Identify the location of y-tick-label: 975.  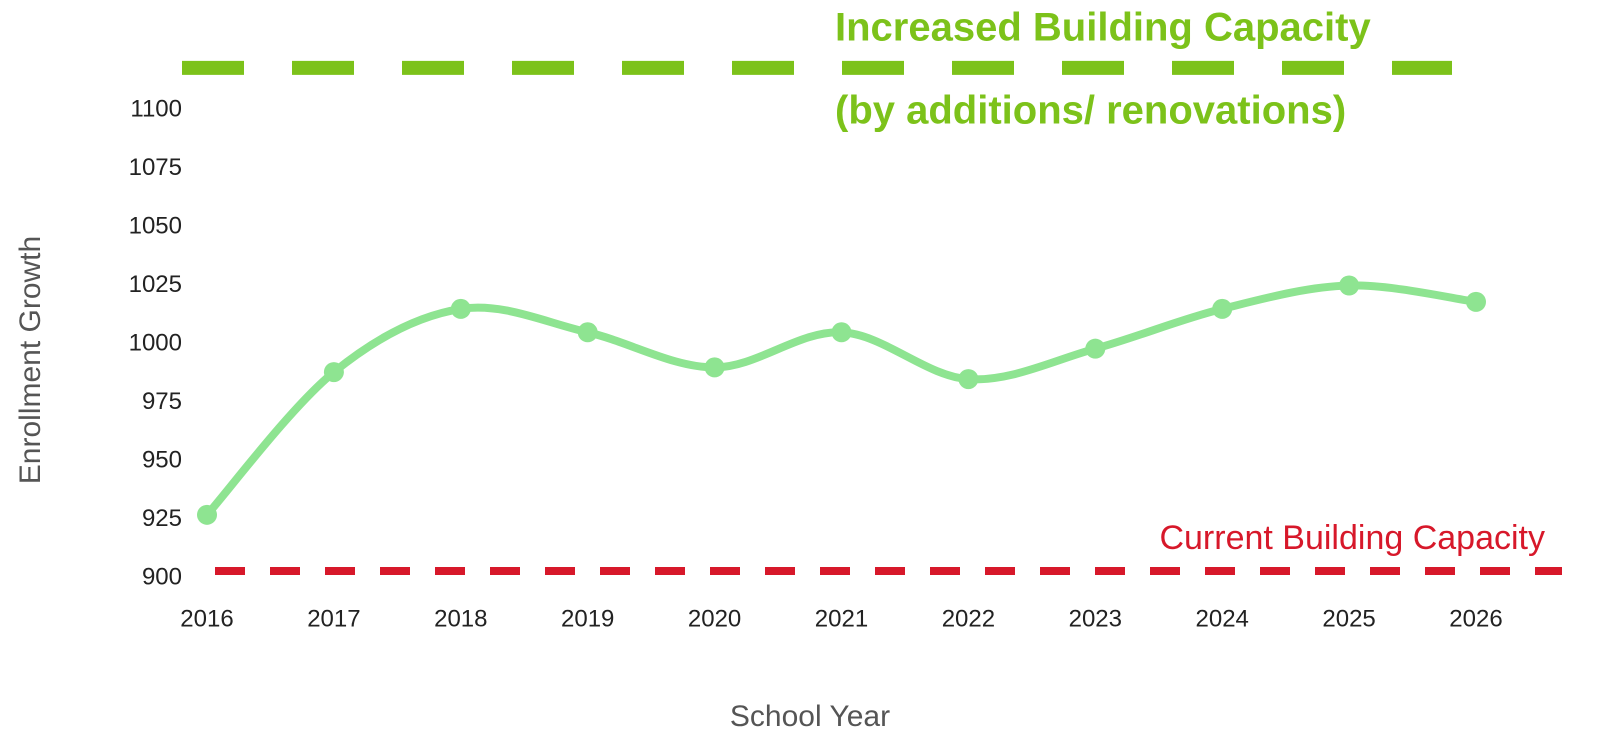
(162, 401).